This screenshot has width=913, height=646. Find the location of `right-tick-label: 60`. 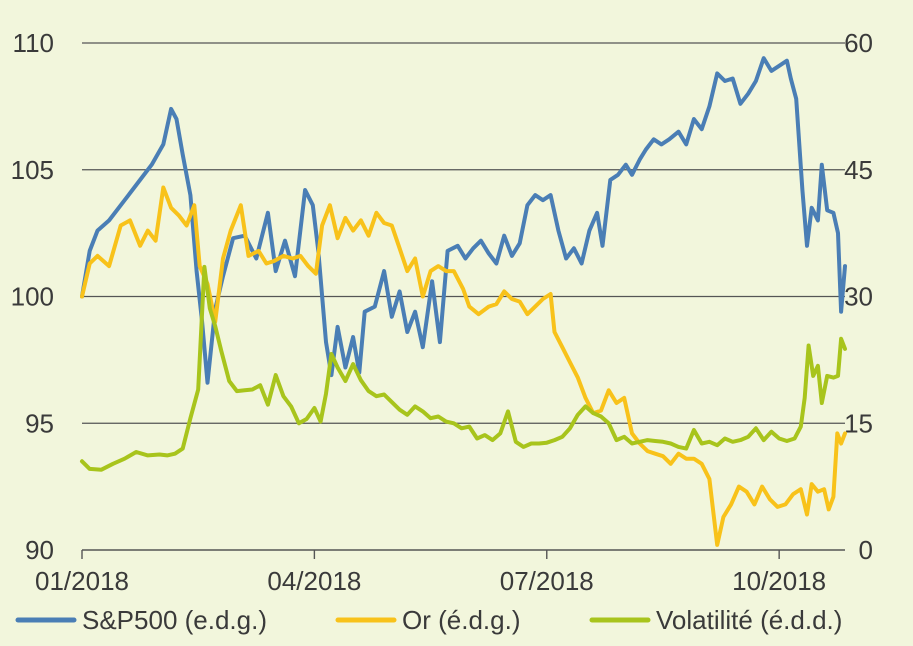

right-tick-label: 60 is located at coordinates (858, 43).